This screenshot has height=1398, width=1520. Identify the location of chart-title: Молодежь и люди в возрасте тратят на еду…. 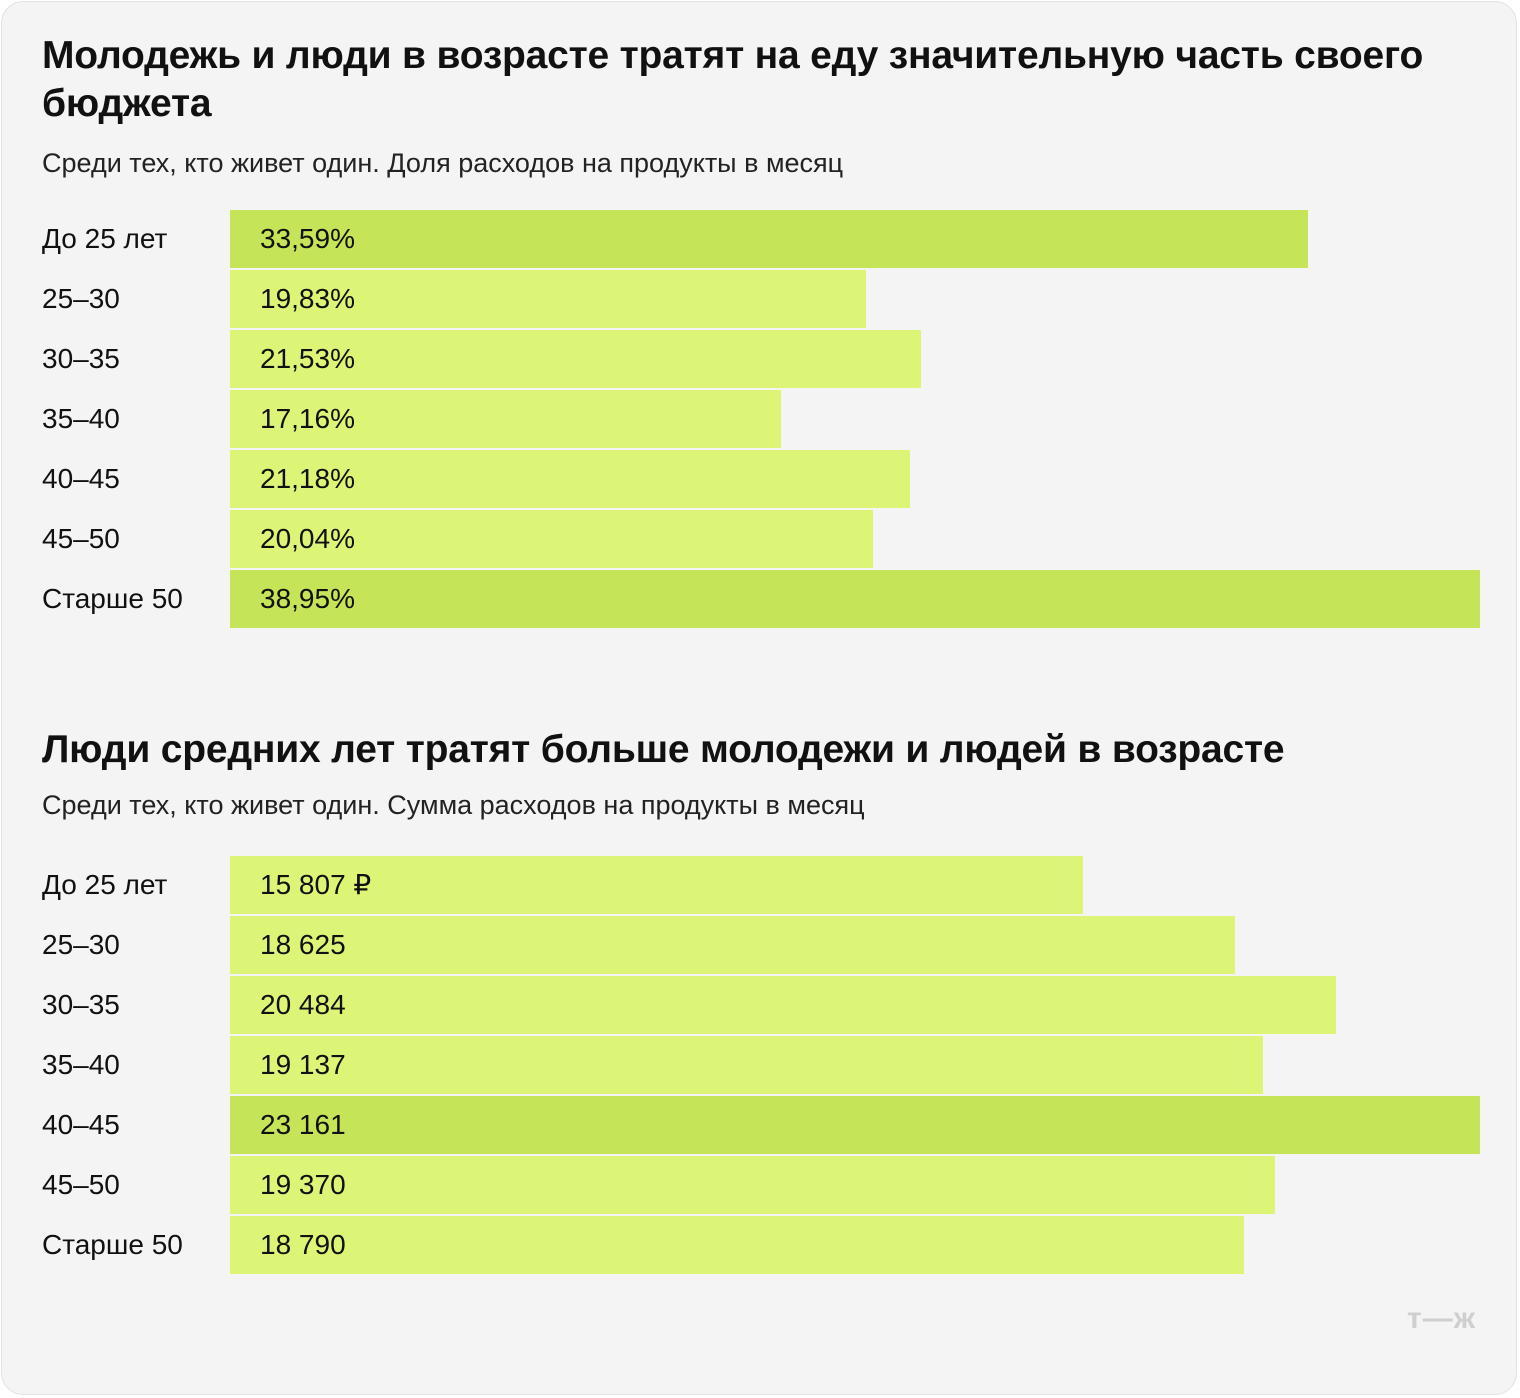
(733, 79).